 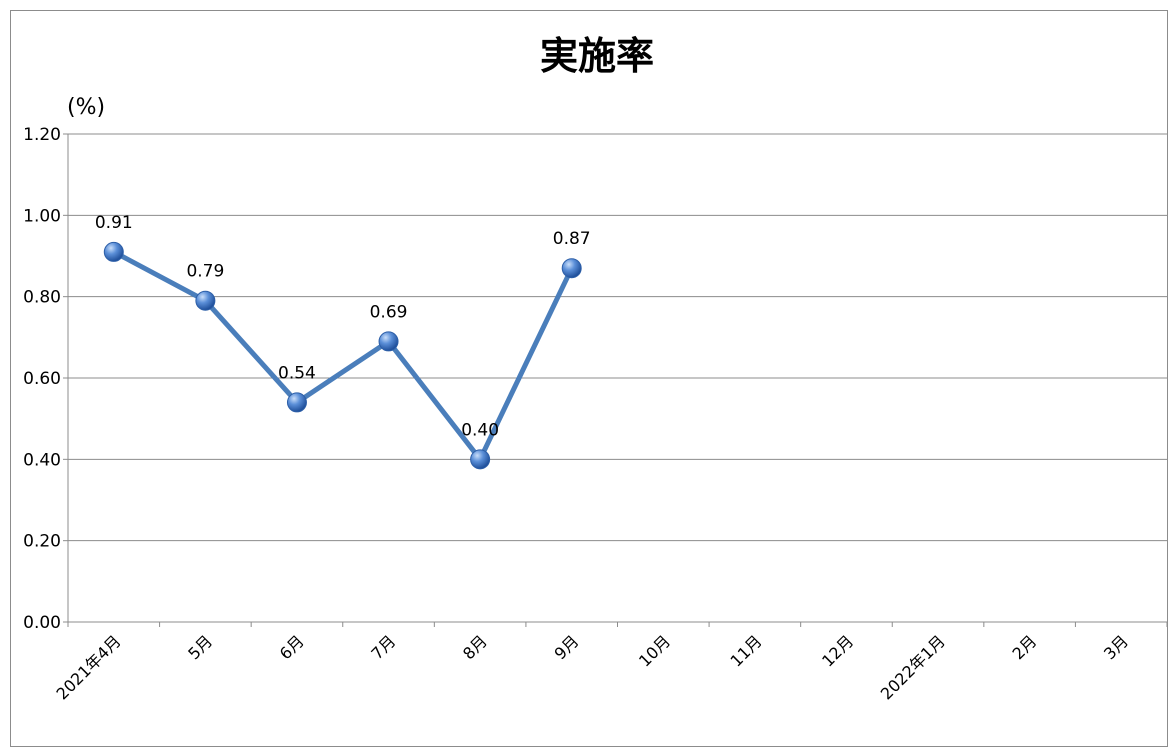 What do you see at coordinates (205, 272) in the screenshot?
I see `data-label: 0.79` at bounding box center [205, 272].